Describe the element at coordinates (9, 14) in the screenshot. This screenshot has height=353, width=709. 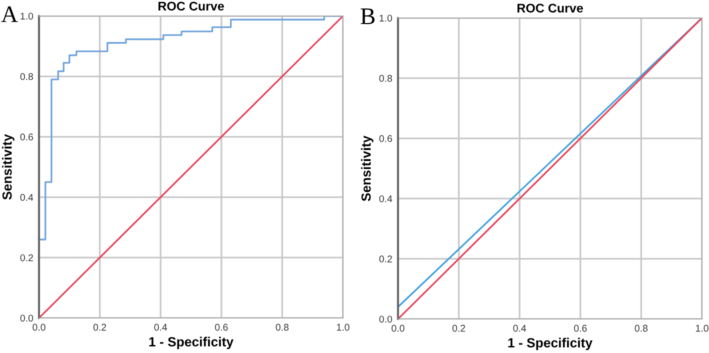
I see `text: A` at that location.